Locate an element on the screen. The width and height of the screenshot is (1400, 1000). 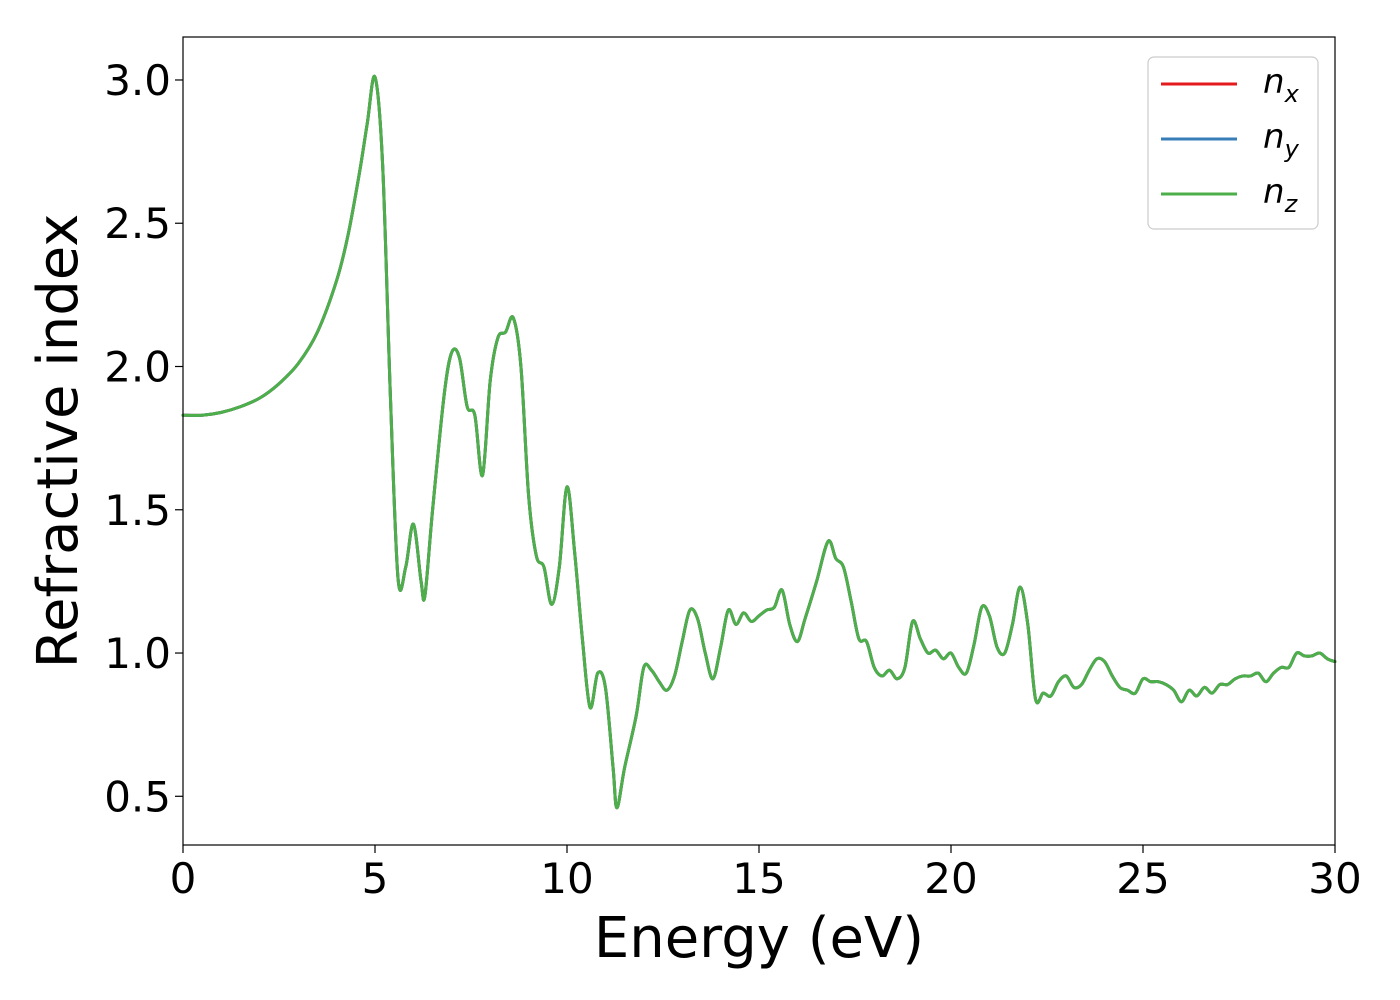
y-tick-label: 3.0 is located at coordinates (137, 80).